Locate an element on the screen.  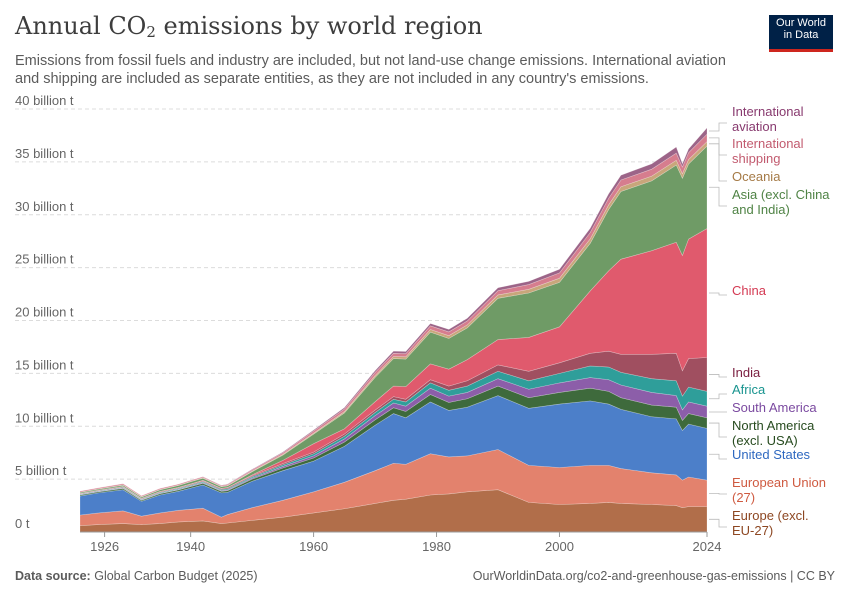
area-north-america-excl-usa is located at coordinates (393, 443).